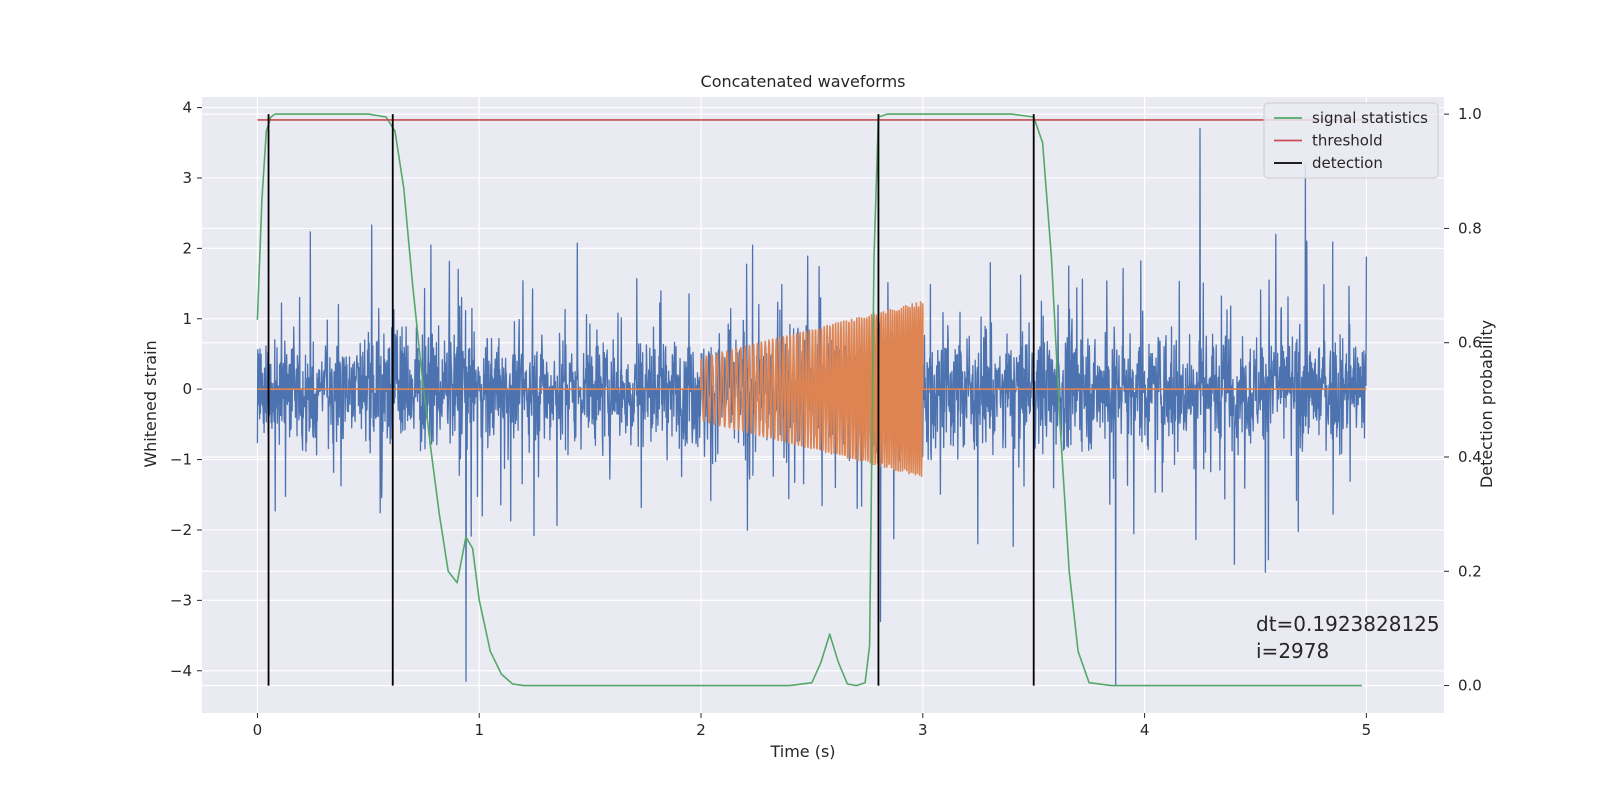  Describe the element at coordinates (1470, 343) in the screenshot. I see `y-right-tick-label: 0.6` at that location.